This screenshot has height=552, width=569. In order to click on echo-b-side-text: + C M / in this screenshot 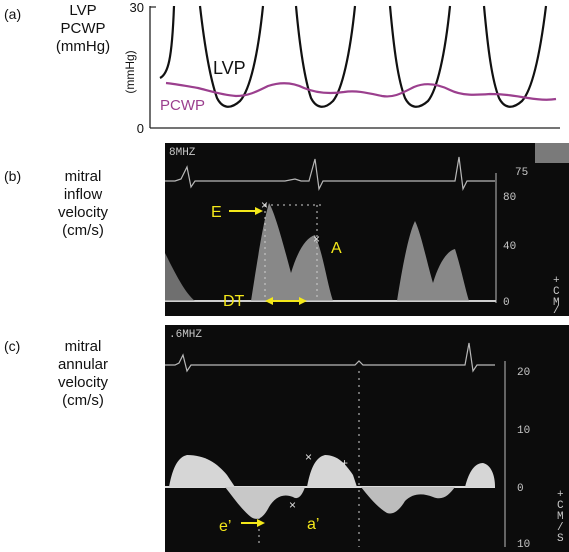, I will do `click(556, 295)`.